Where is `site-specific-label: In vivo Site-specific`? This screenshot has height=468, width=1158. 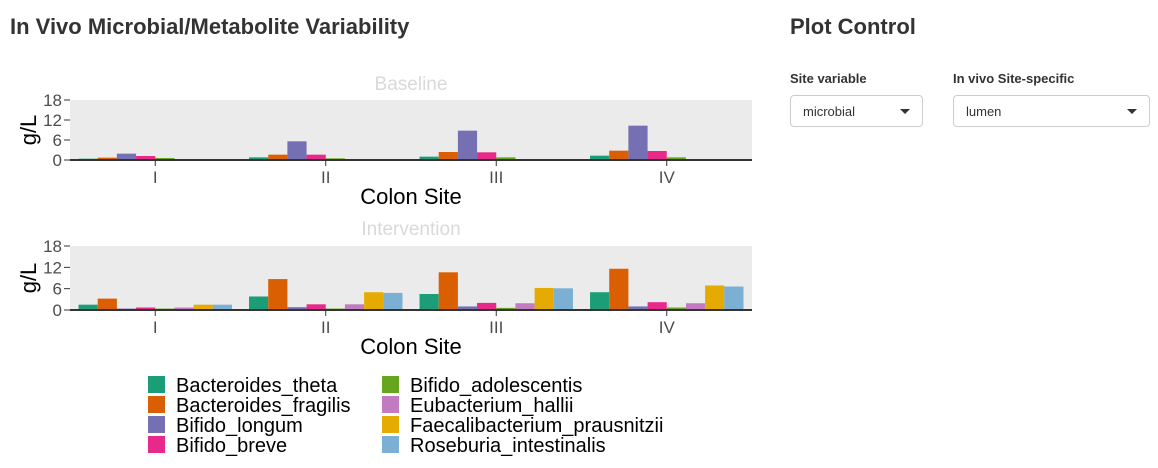 site-specific-label: In vivo Site-specific is located at coordinates (1014, 78).